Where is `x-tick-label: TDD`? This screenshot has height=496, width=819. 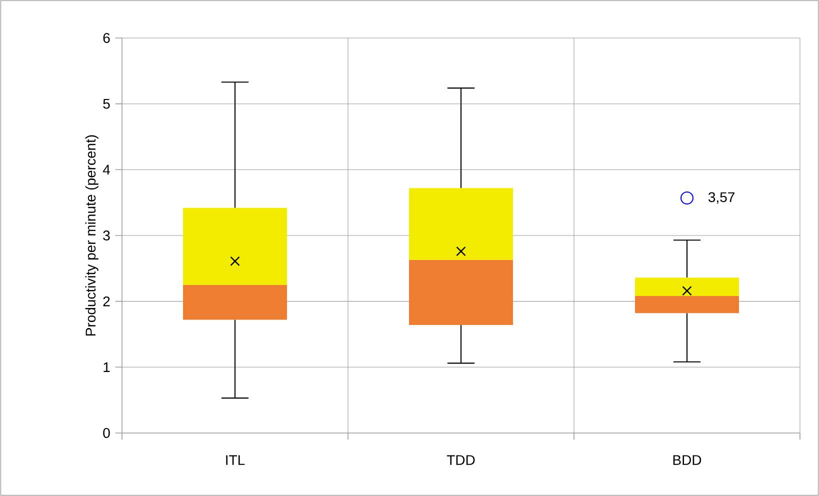
x-tick-label: TDD is located at coordinates (460, 460).